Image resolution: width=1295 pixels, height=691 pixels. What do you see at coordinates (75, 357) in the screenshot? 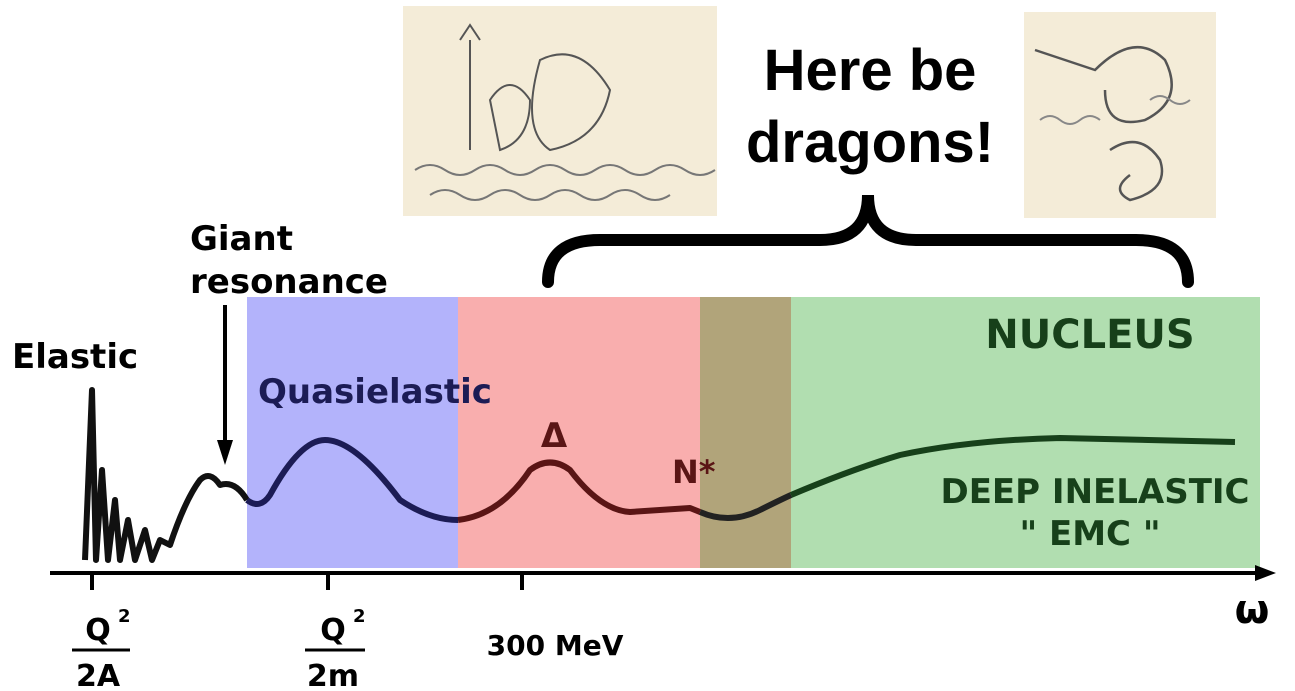
I see `label: Elastic` at bounding box center [75, 357].